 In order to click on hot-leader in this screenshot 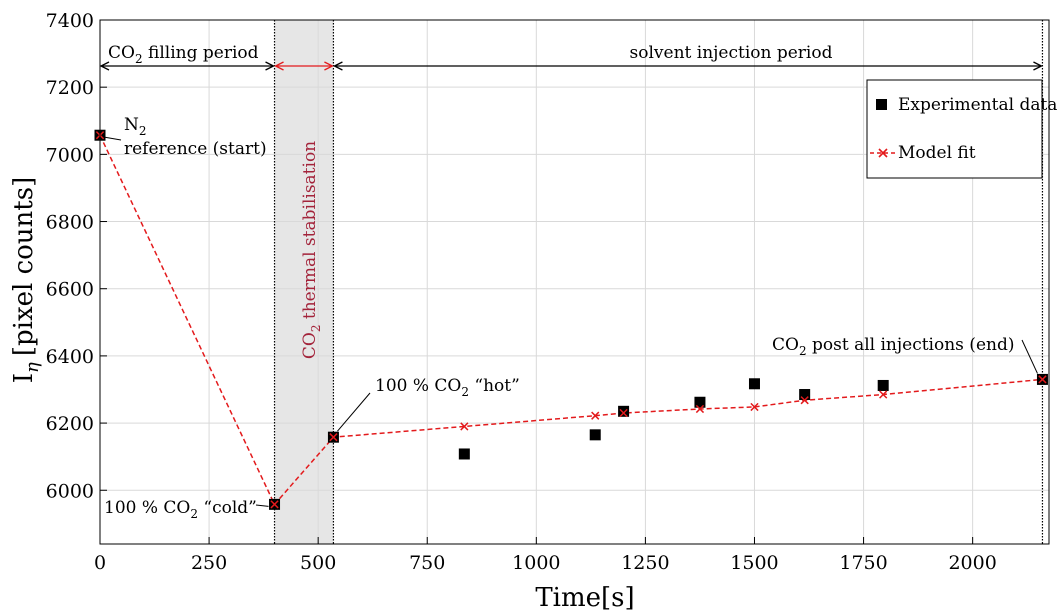, I will do `click(354, 412)`.